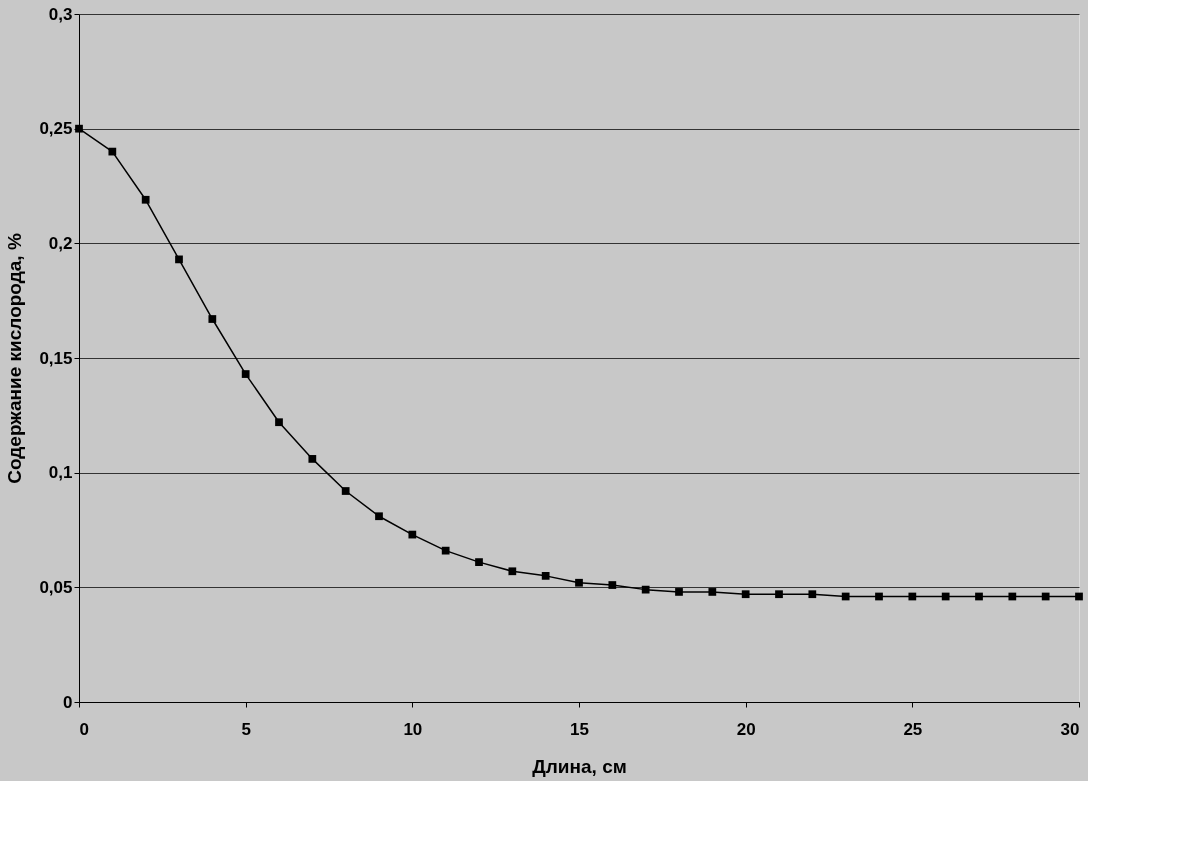 The image size is (1202, 858). What do you see at coordinates (56, 587) in the screenshot?
I see `y-tick-label: 0,05` at bounding box center [56, 587].